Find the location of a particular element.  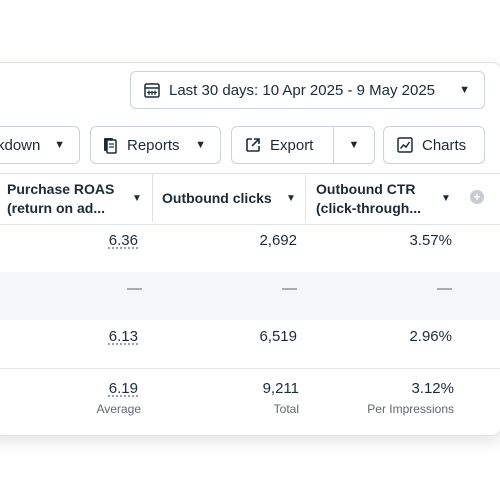

row-divider is located at coordinates (250, 368).